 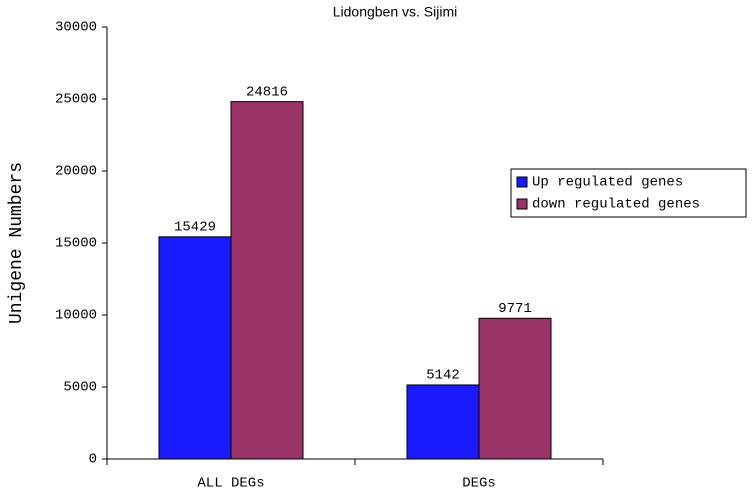 I want to click on y-tick-label: 30000, so click(x=76, y=28).